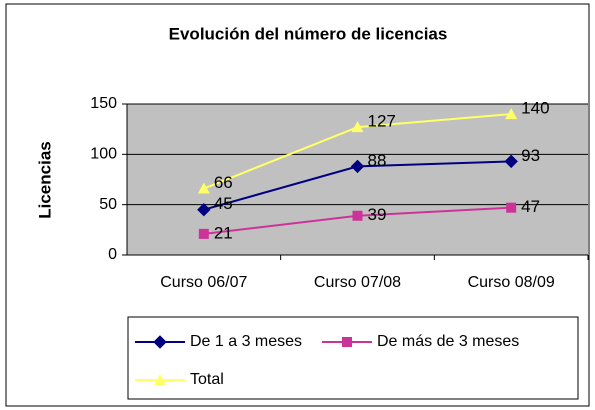  I want to click on y-tick-label: 150, so click(103, 103).